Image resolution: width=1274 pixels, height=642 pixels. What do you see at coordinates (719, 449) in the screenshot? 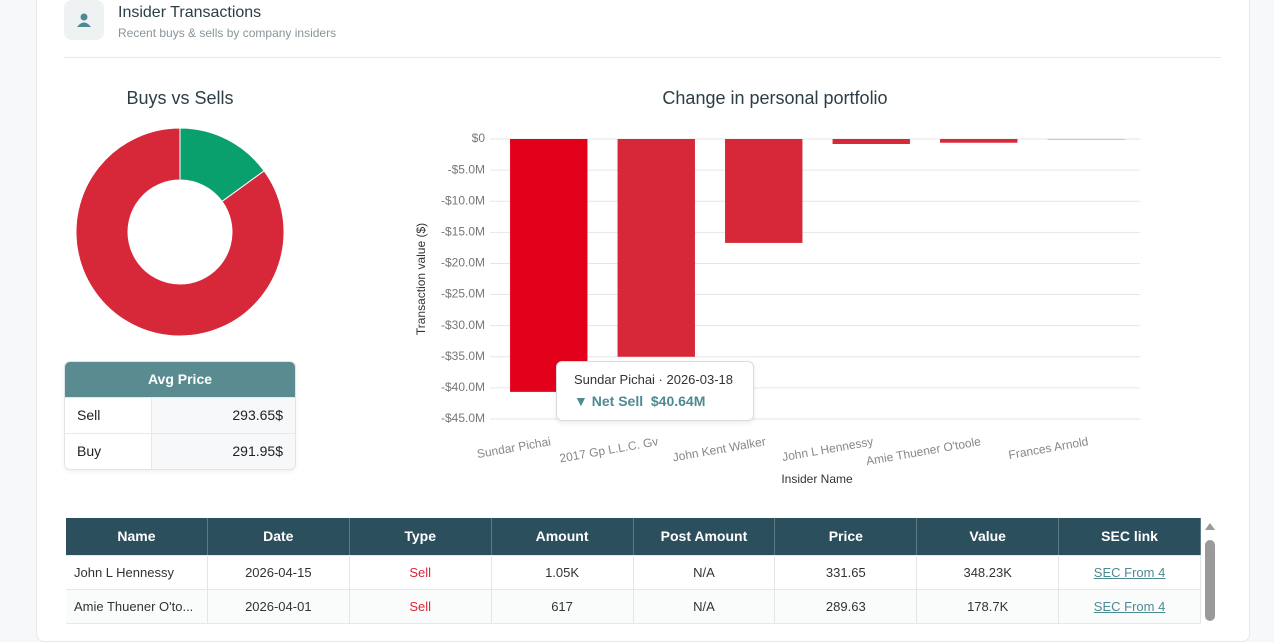
I see `x-tick-label: John Kent Walker` at bounding box center [719, 449].